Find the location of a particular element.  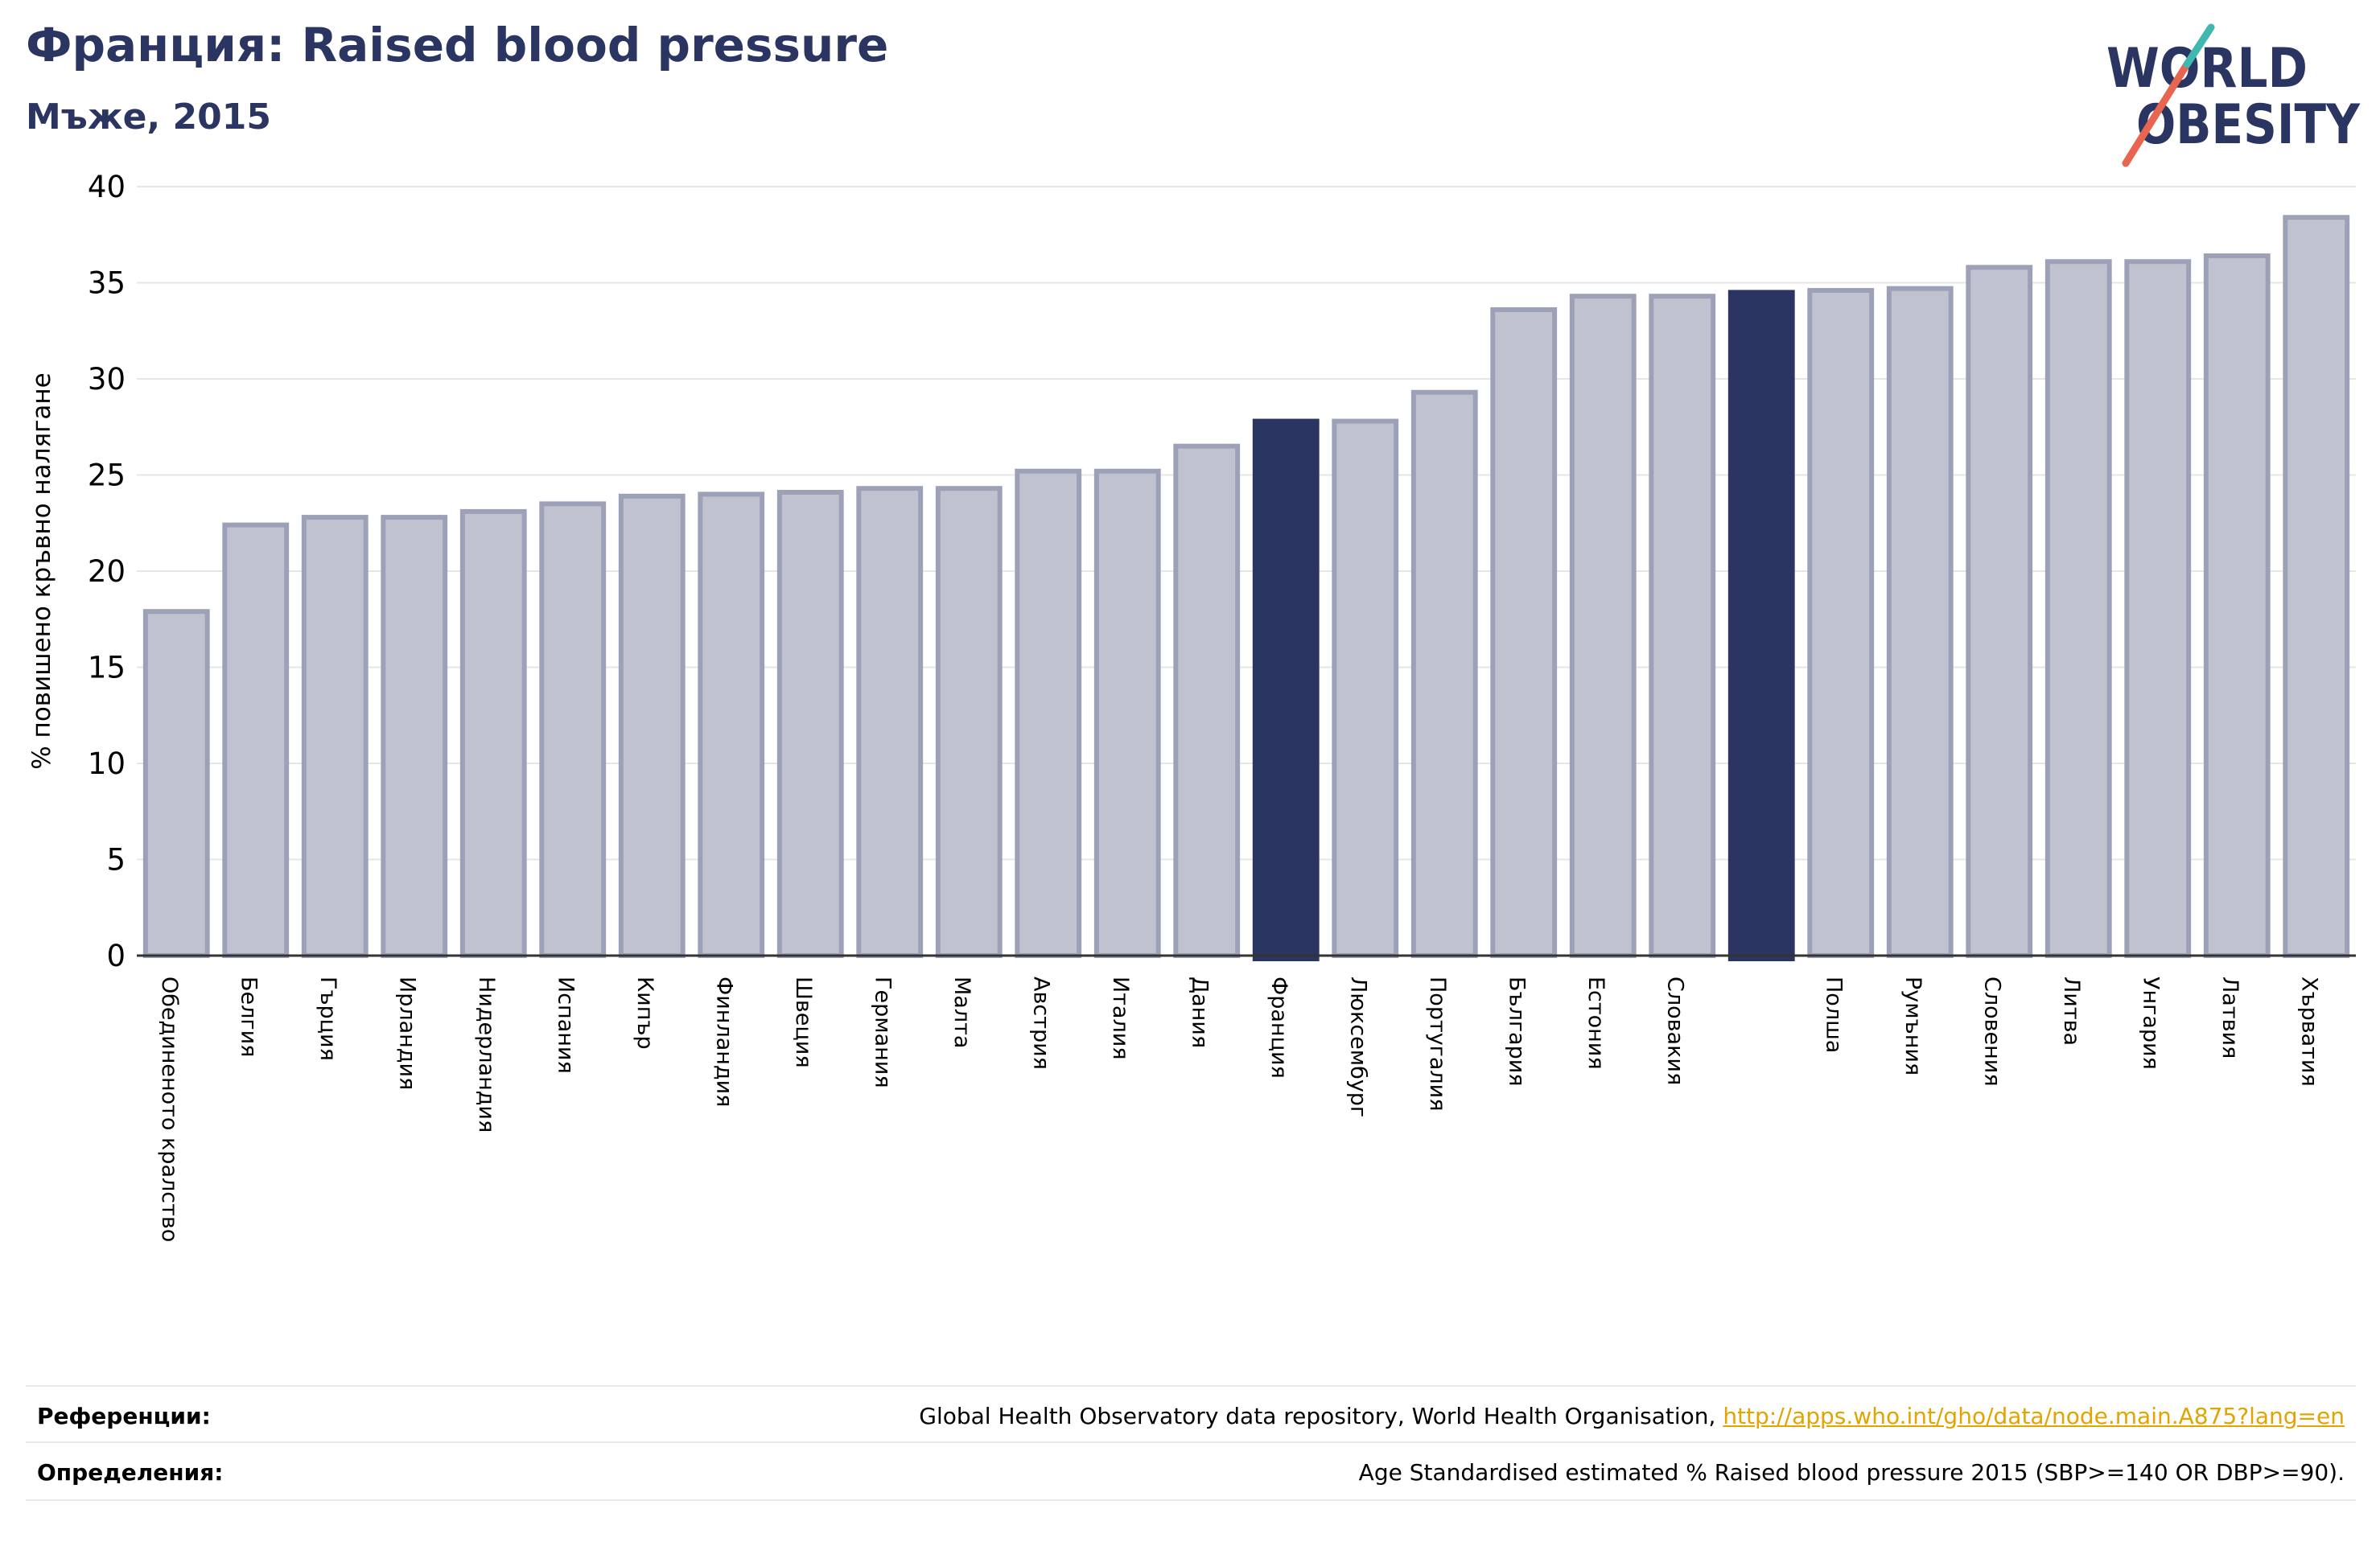

y-axis-label: % повишено кръвно налягане is located at coordinates (41, 571).